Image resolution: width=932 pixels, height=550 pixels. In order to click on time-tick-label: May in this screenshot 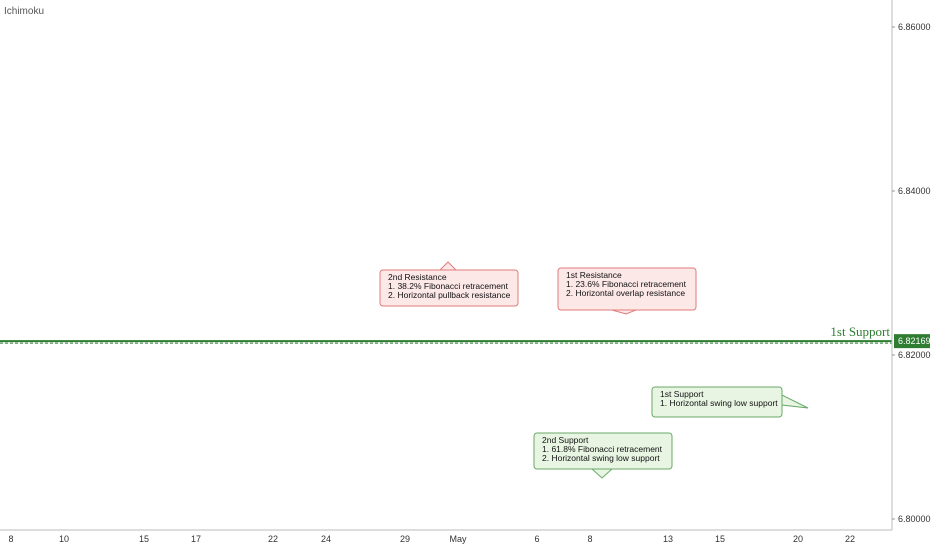, I will do `click(458, 539)`.